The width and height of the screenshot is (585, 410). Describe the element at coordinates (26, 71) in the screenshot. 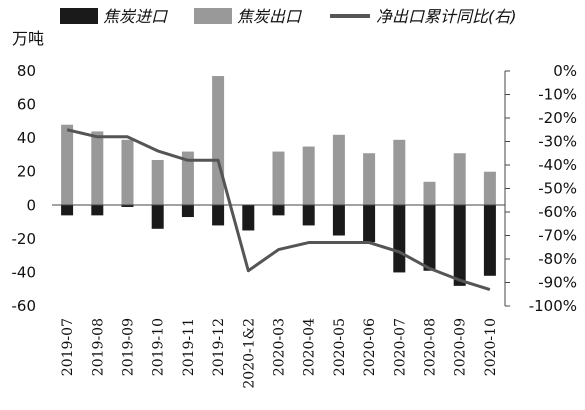

I see `y-tick-label: 80` at that location.